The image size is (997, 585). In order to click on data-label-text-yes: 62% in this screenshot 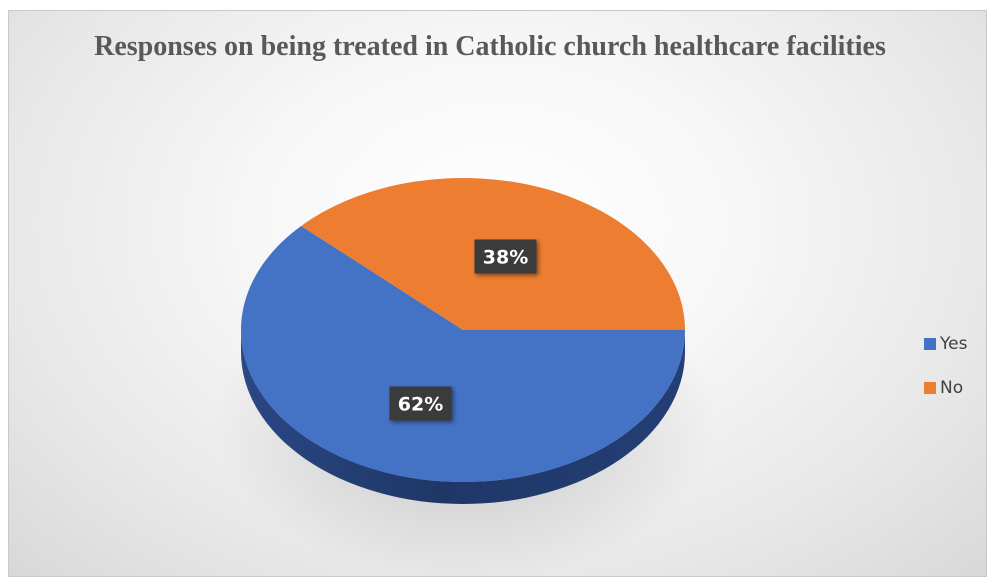, I will do `click(420, 404)`.